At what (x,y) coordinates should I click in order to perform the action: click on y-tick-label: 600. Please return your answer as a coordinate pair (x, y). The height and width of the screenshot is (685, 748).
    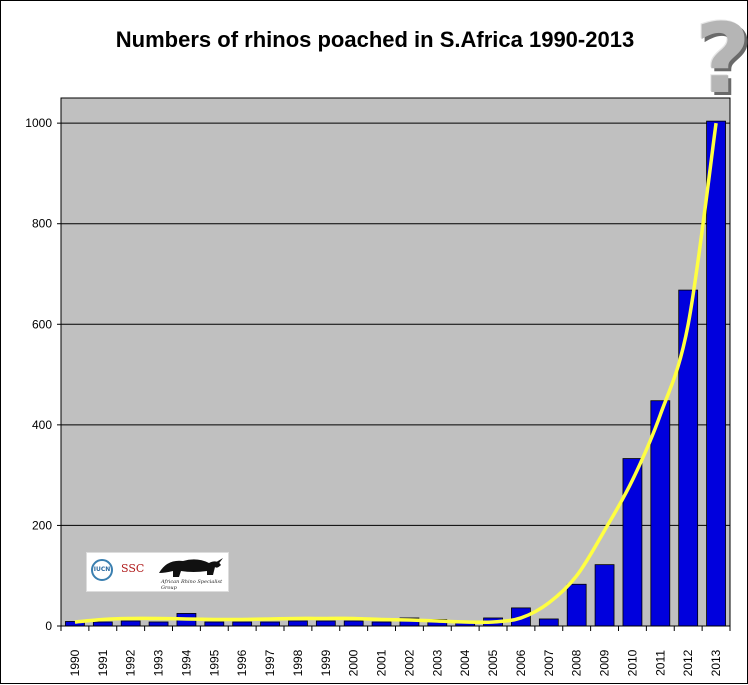
    Looking at the image, I should click on (42, 324).